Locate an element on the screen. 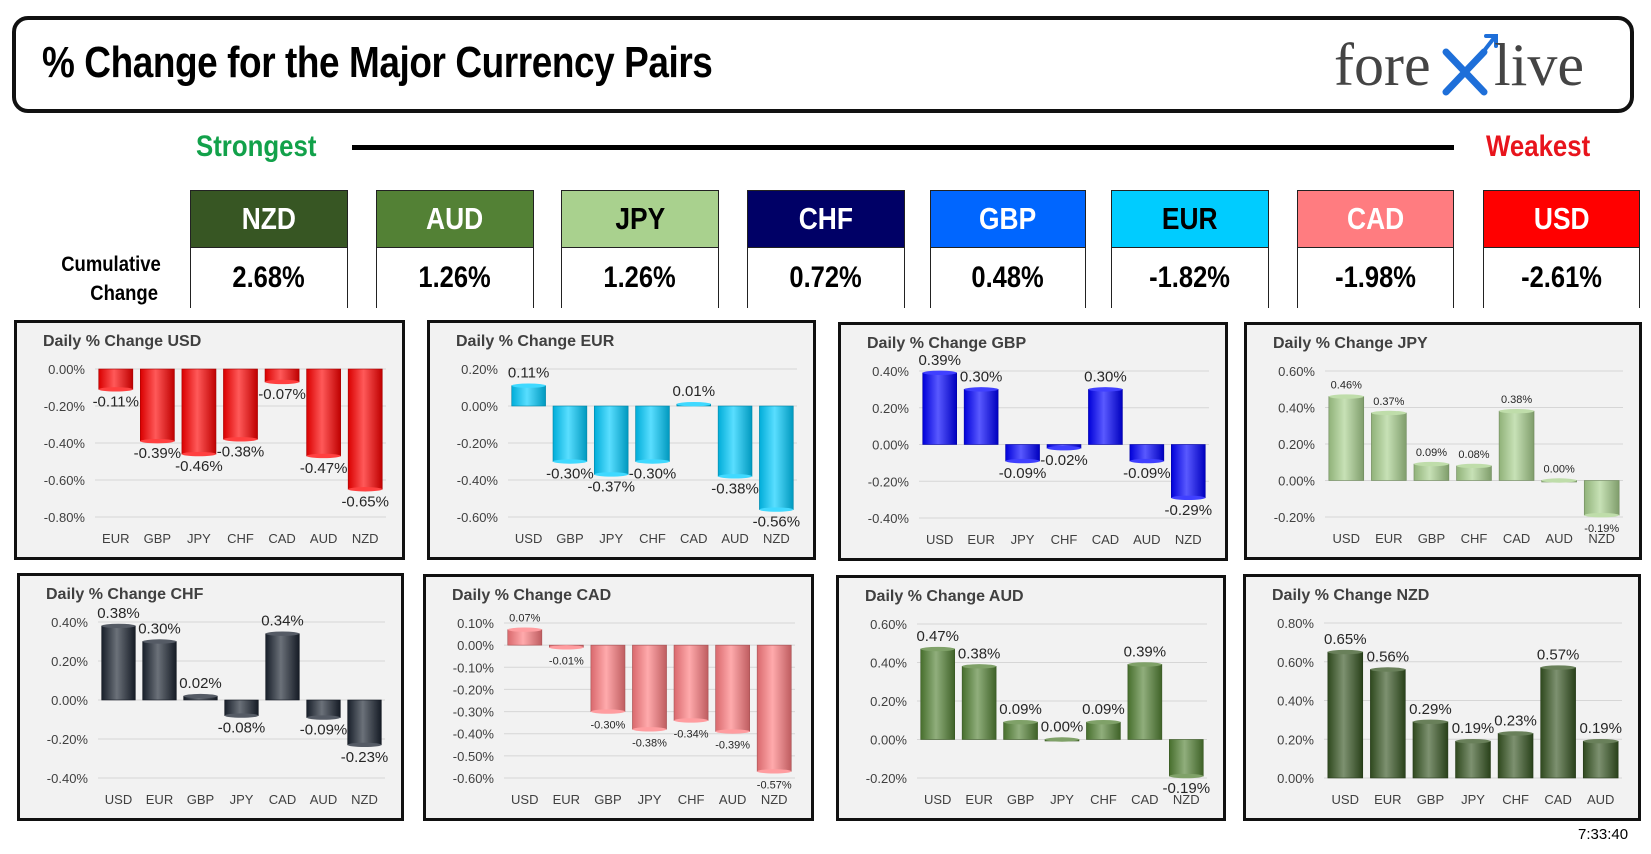 The width and height of the screenshot is (1651, 854). data-label: -0.19% is located at coordinates (1187, 788).